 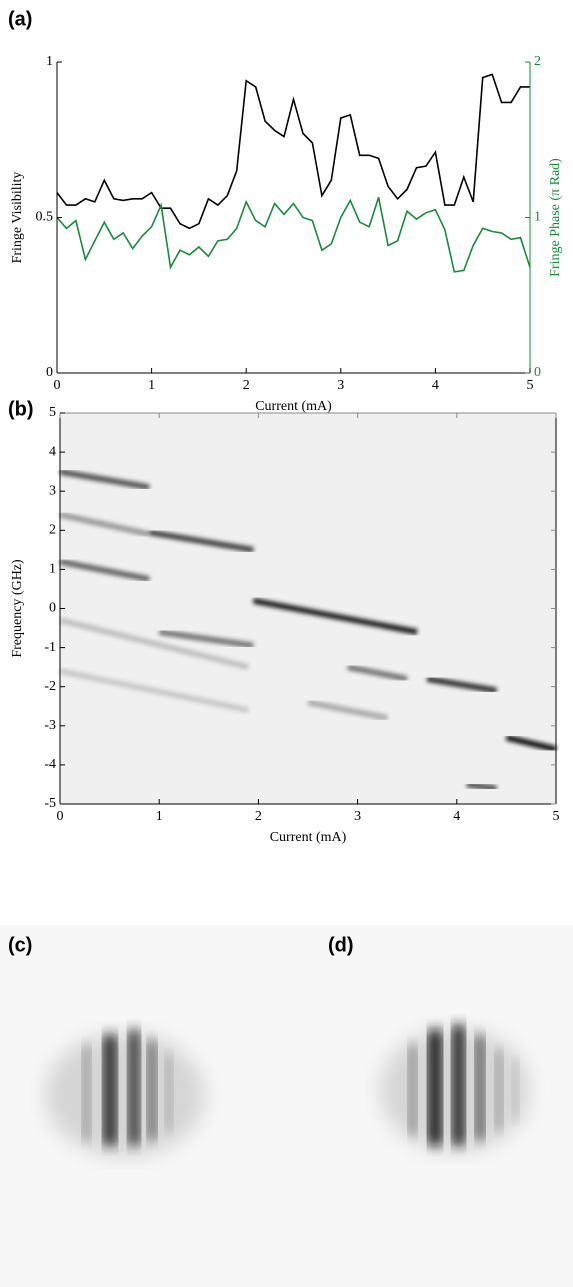 I want to click on y-tick-label: 4, so click(x=52, y=451).